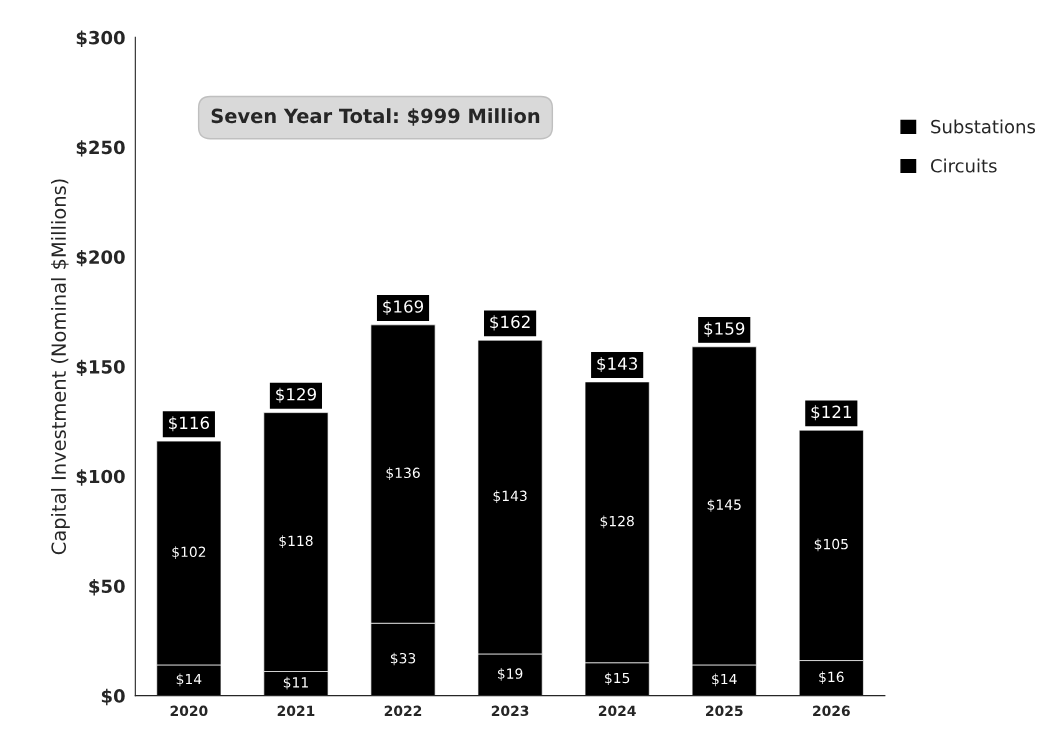 The image size is (1041, 748). Describe the element at coordinates (831, 677) in the screenshot. I see `data-label: $16` at that location.